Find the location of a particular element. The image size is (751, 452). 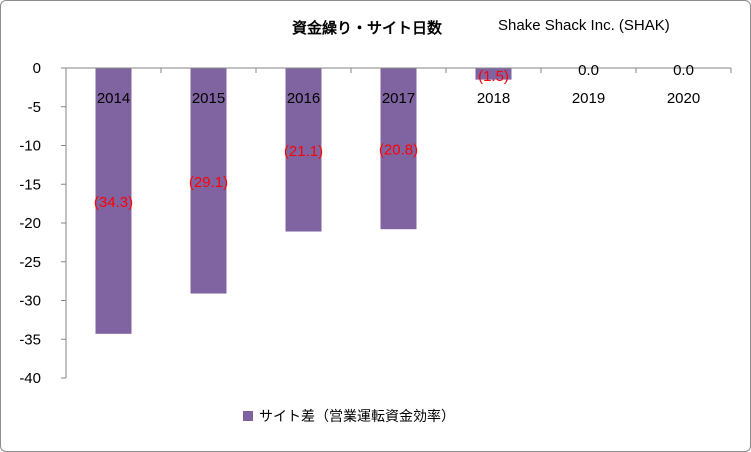

data-label-2015: (29.1) is located at coordinates (208, 182).